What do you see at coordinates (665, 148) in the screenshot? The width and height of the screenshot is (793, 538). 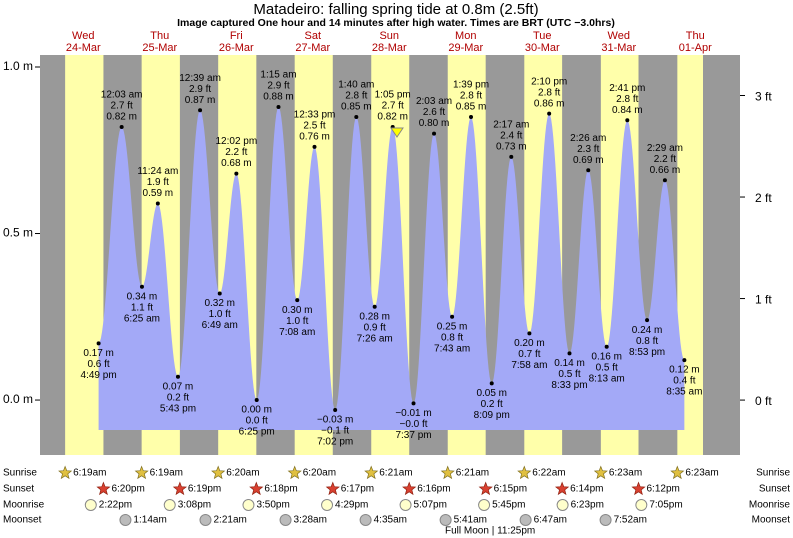 I see `tide-label: 2:29 am` at bounding box center [665, 148].